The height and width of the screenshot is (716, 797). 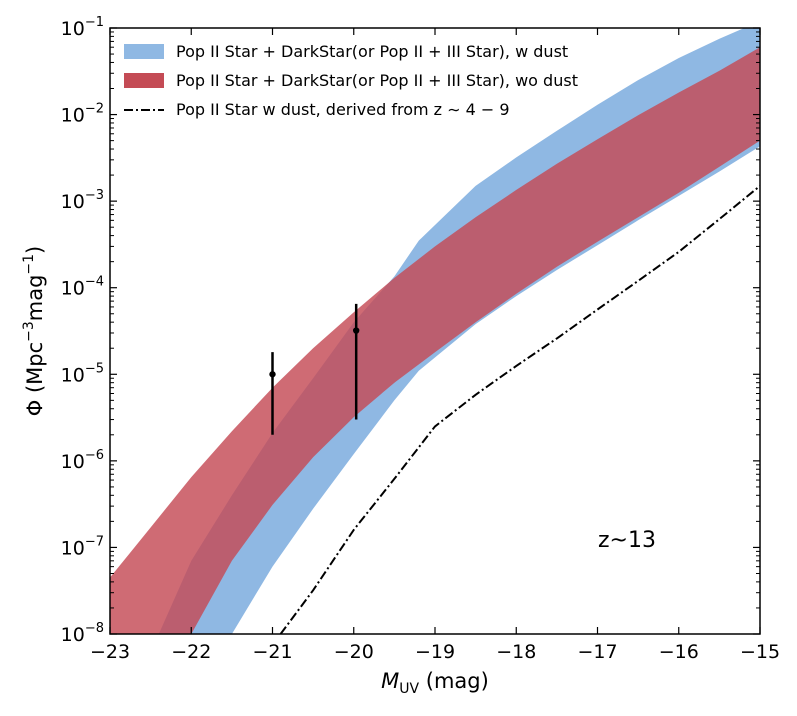 I want to click on y-tick-label: 10⁻⁶, so click(x=82, y=460).